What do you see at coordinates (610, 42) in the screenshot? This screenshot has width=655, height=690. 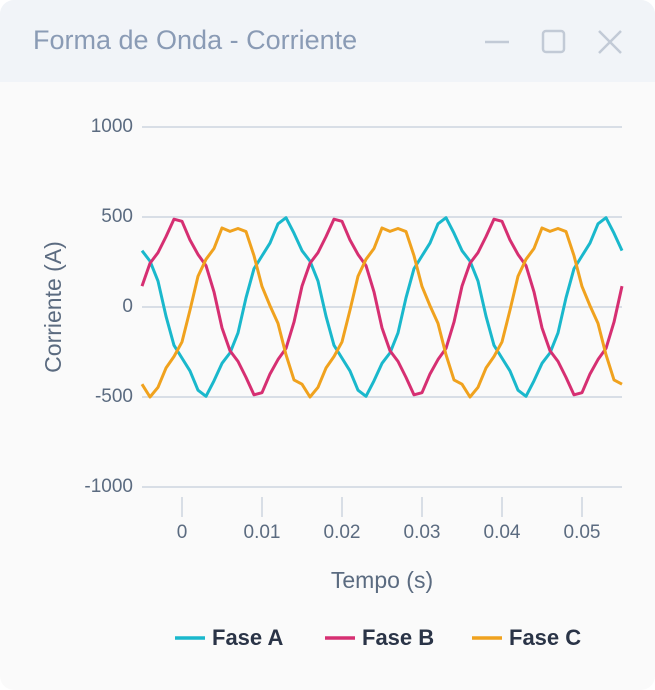 I see `close-button` at bounding box center [610, 42].